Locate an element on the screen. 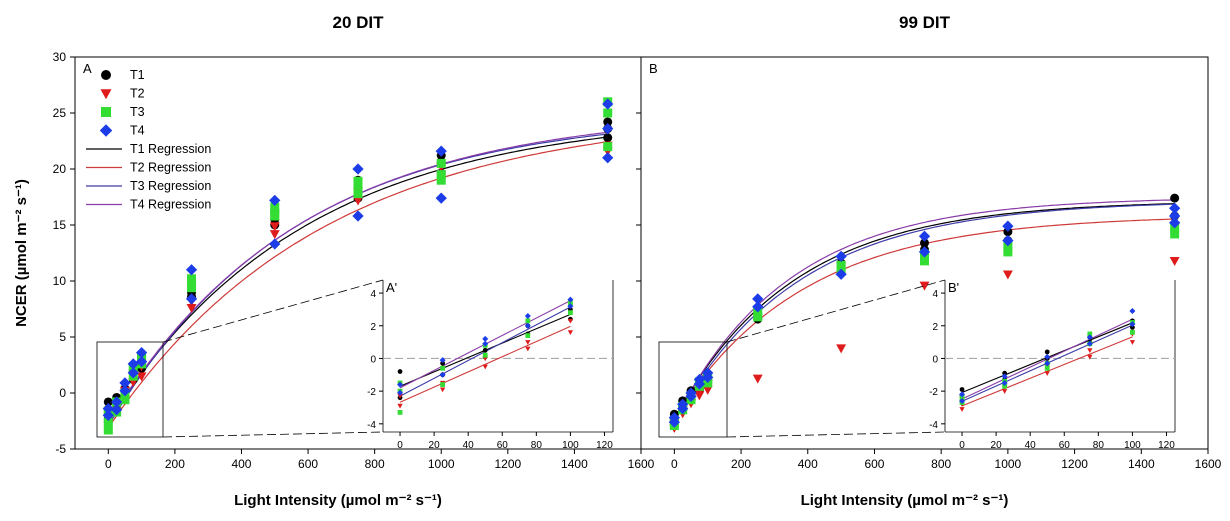  inset-x-tick-label: 40 is located at coordinates (1031, 445).